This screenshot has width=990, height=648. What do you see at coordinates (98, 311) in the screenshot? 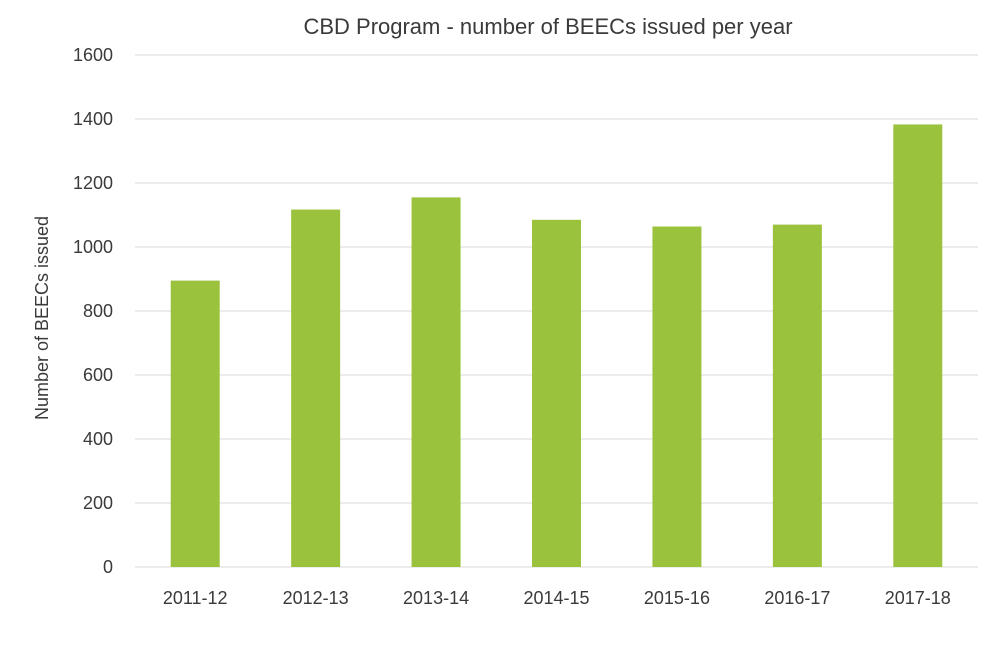
I see `y-tick-label: 800` at bounding box center [98, 311].